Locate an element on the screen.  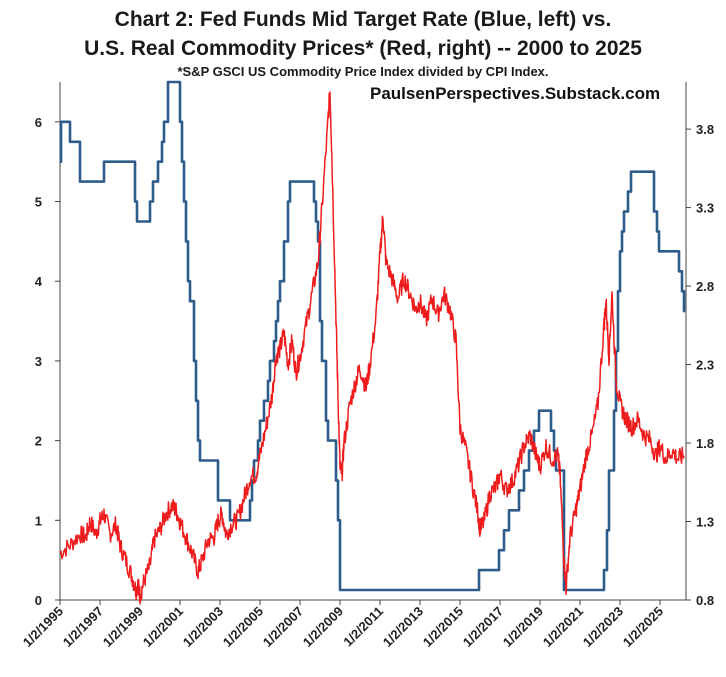
x-tick-label: 1/2/1997 is located at coordinates (83, 627).